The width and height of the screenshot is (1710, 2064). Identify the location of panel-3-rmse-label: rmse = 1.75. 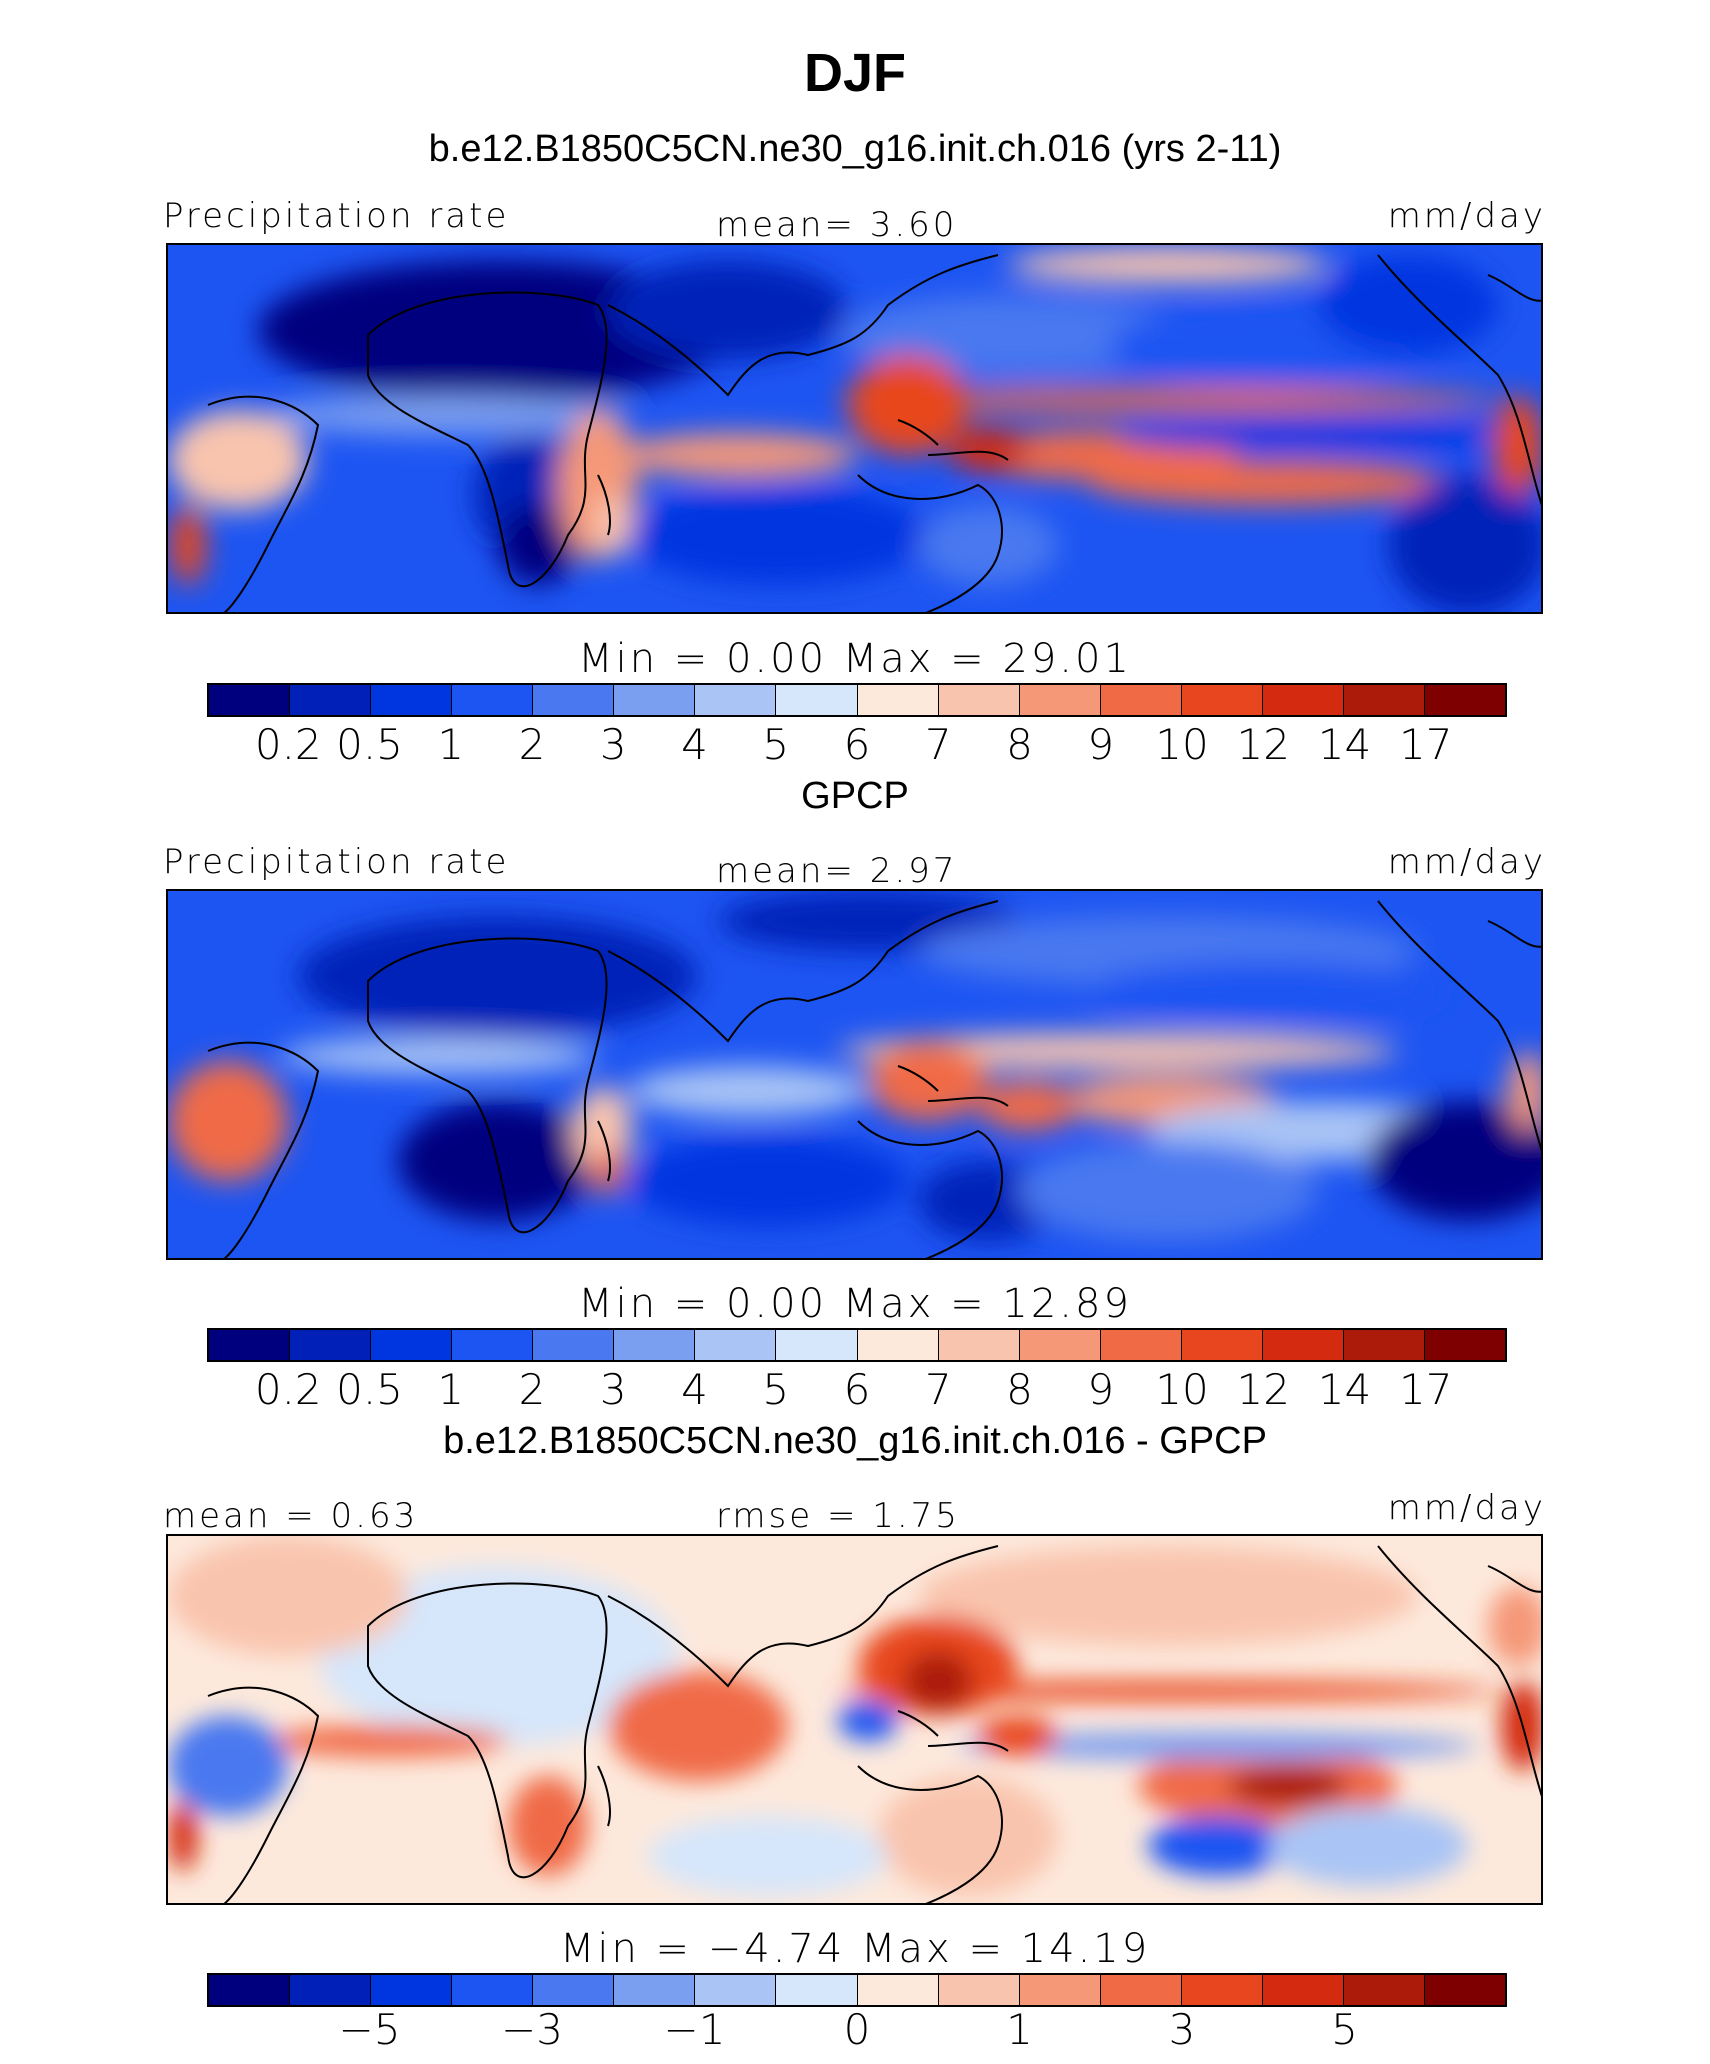
(838, 1516).